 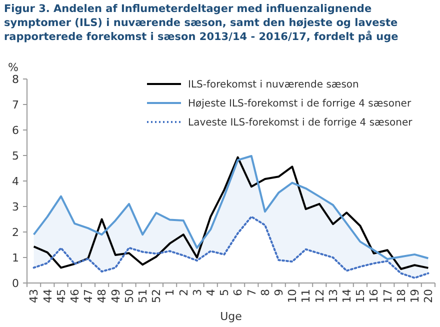 I want to click on x-tick-label: 18, so click(x=401, y=296).